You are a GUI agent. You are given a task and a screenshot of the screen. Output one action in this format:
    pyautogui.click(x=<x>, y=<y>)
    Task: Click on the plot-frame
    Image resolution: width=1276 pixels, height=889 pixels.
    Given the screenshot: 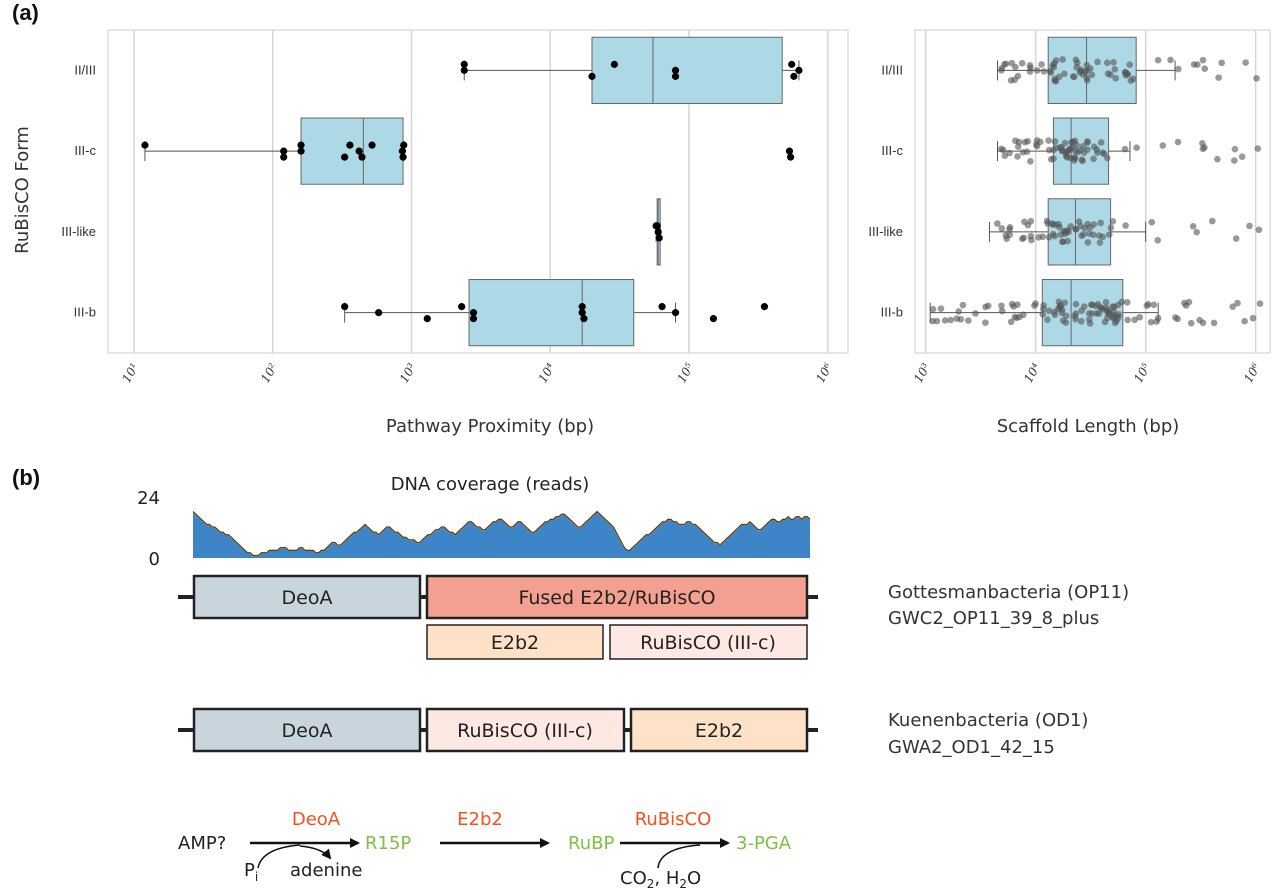 What is the action you would take?
    pyautogui.click(x=1092, y=191)
    